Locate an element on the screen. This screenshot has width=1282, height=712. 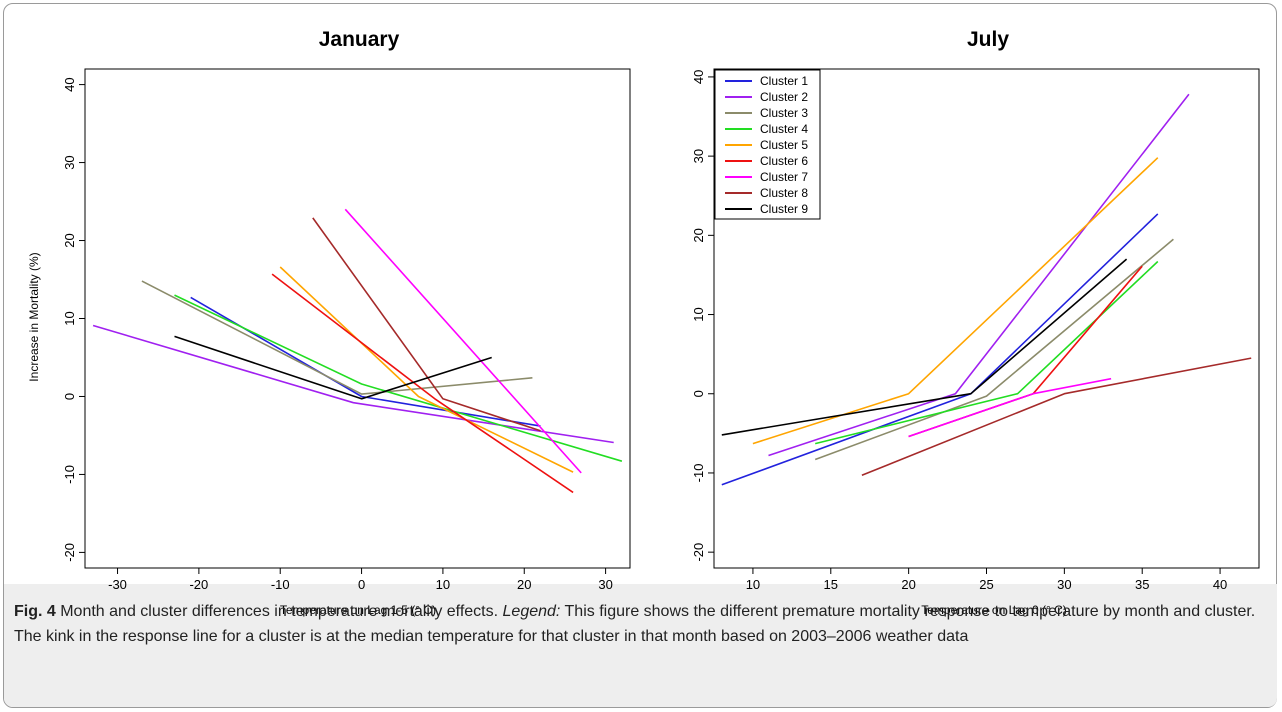
x-tick-label: -10 is located at coordinates (280, 584).